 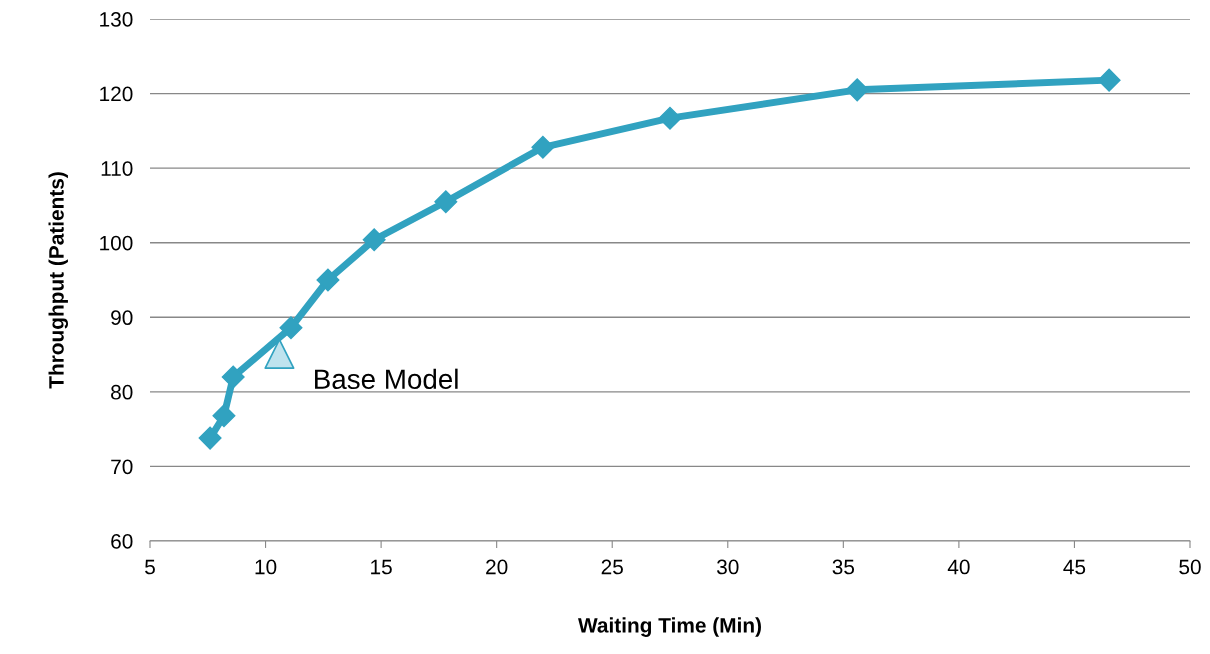 I want to click on y-axis-title: Throughput (Patients), so click(x=58, y=280).